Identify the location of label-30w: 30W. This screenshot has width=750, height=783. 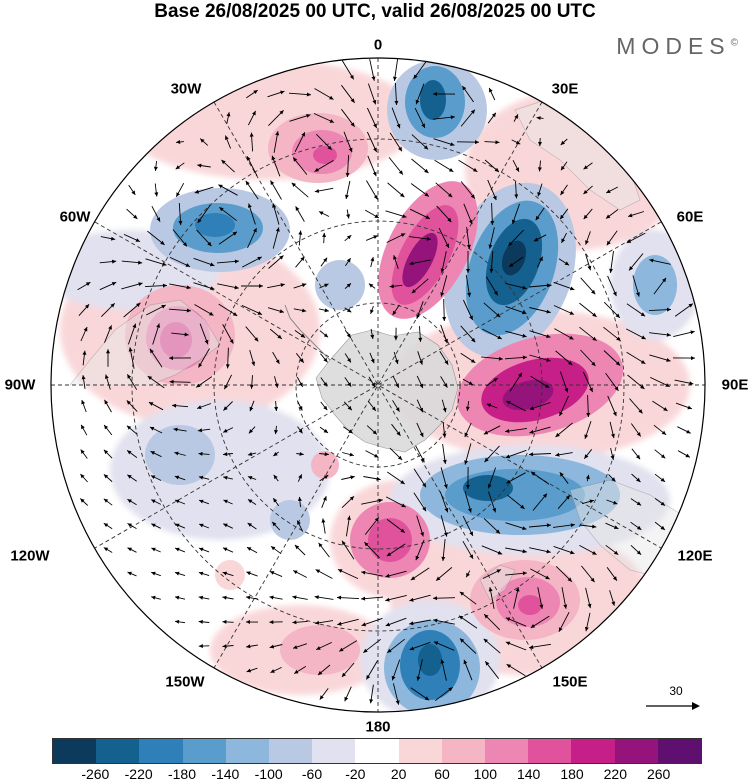
(186, 89).